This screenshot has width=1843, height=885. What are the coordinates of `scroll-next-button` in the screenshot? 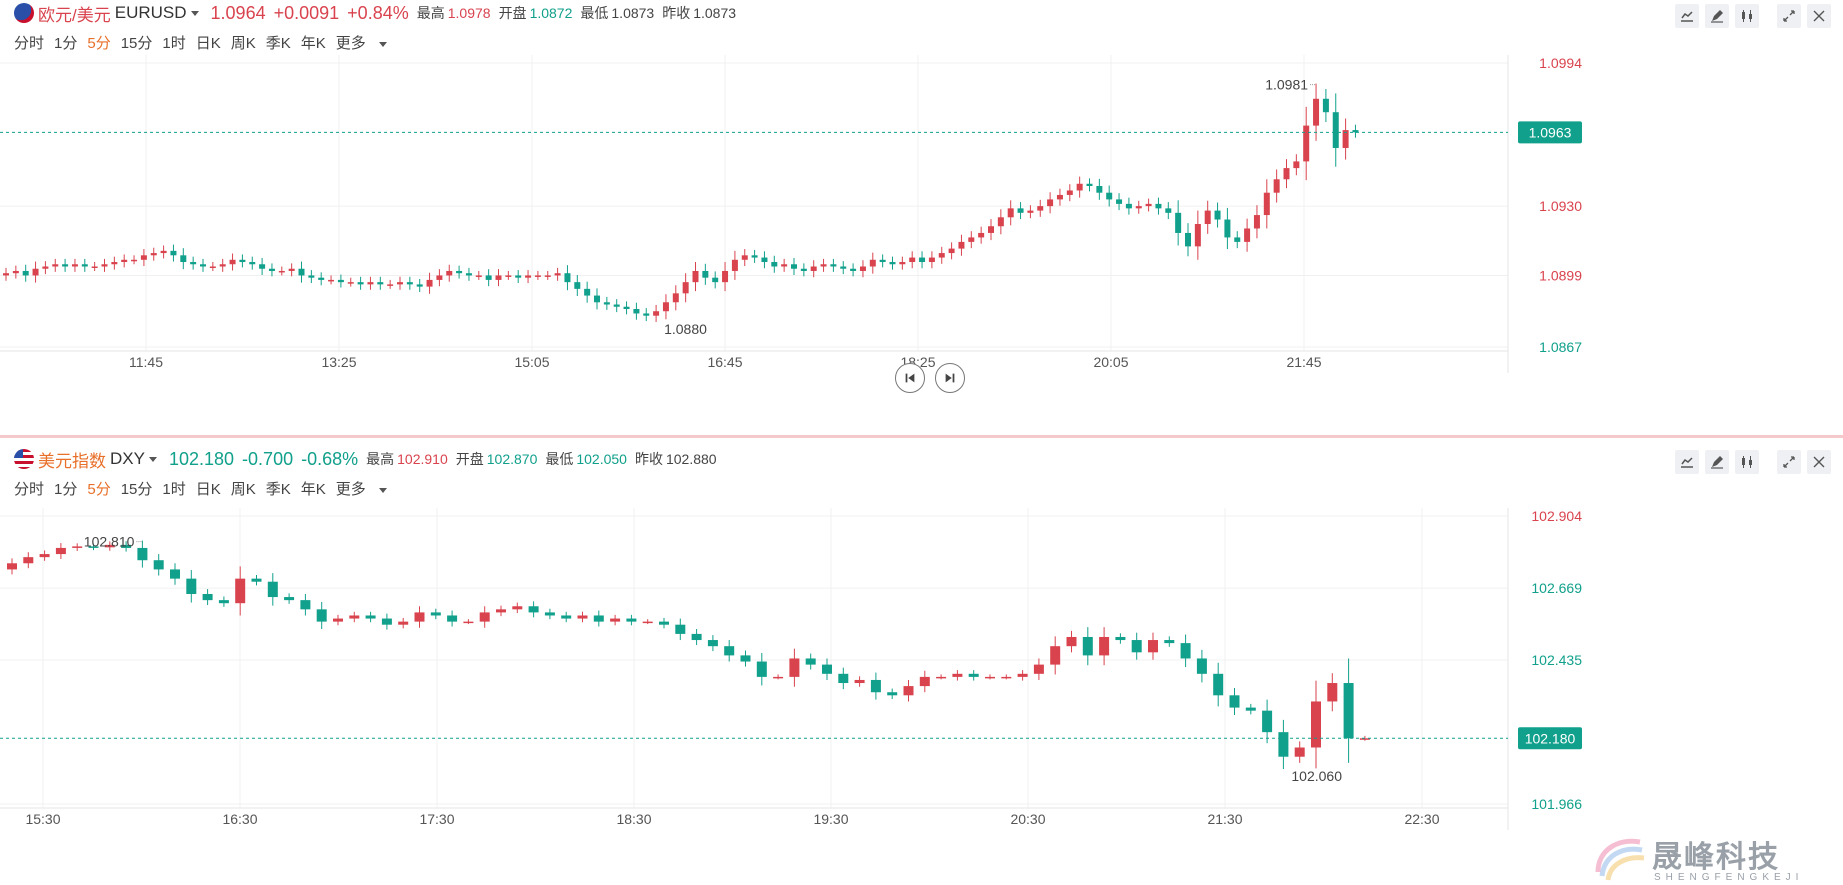 It's located at (950, 378).